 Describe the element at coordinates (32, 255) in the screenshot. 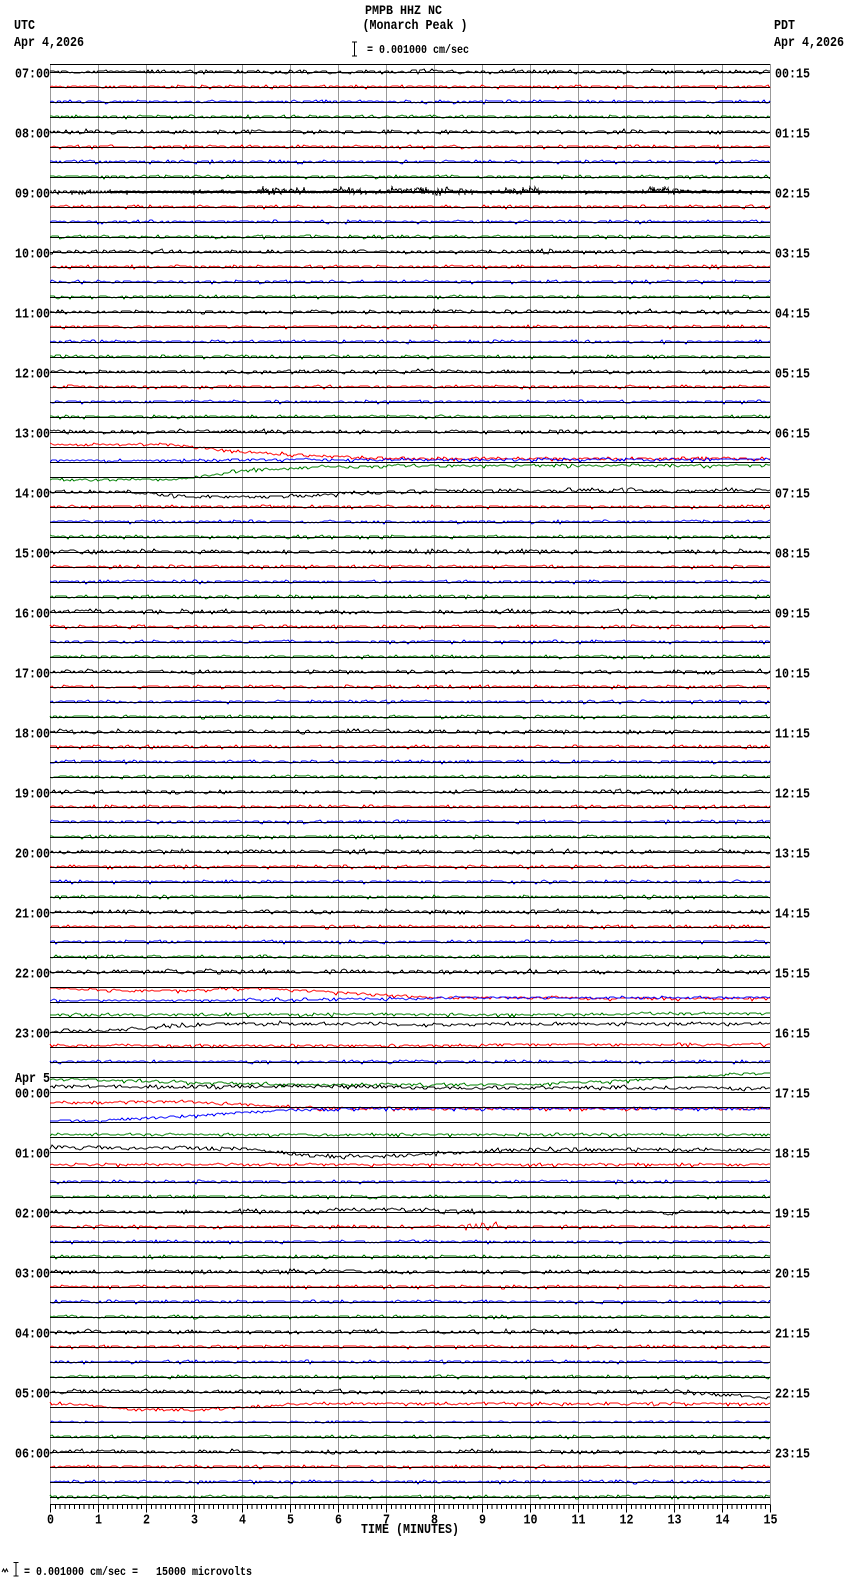

I see `svg-text: 10:00` at that location.